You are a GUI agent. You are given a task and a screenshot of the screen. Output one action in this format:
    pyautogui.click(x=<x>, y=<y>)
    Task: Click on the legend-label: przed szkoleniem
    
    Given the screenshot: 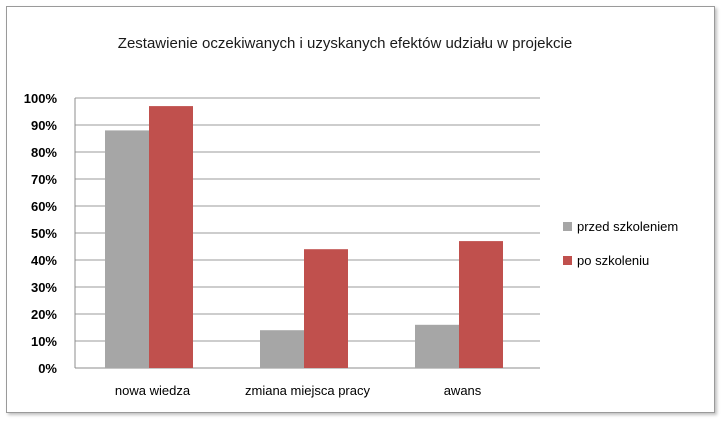 What is the action you would take?
    pyautogui.click(x=627, y=226)
    